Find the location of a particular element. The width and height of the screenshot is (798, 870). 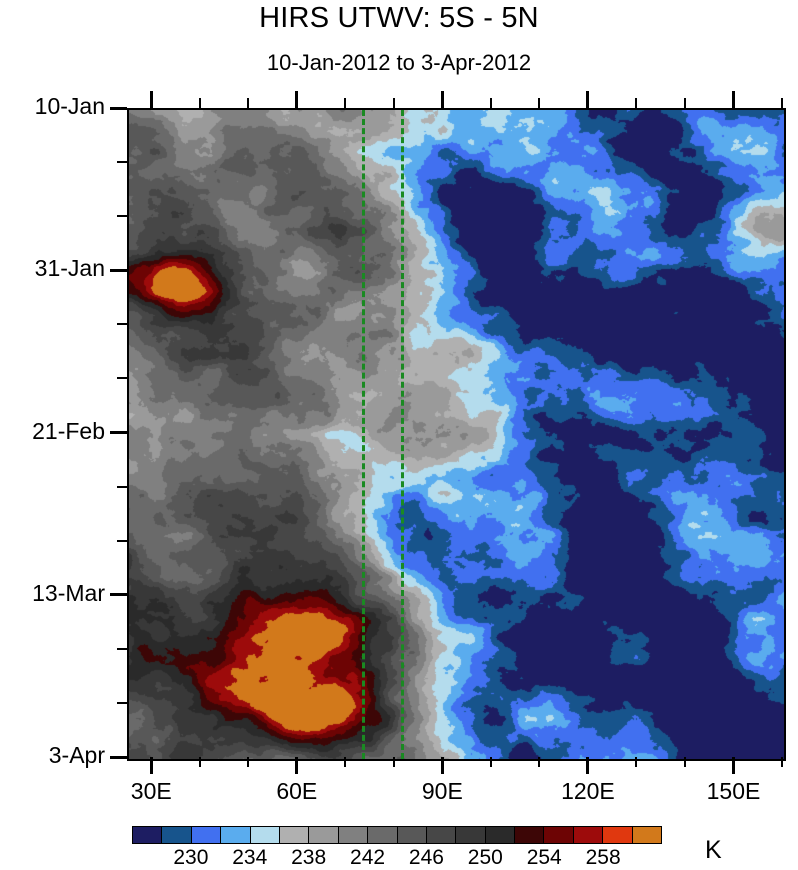

subtitle: 10-Jan-2012 to 3-Apr-2012 is located at coordinates (399, 62).